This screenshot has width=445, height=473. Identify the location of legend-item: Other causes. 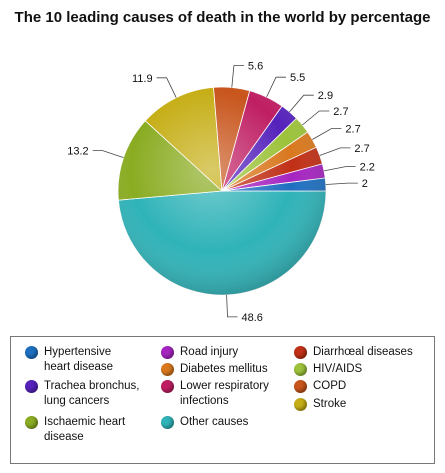
(204, 422).